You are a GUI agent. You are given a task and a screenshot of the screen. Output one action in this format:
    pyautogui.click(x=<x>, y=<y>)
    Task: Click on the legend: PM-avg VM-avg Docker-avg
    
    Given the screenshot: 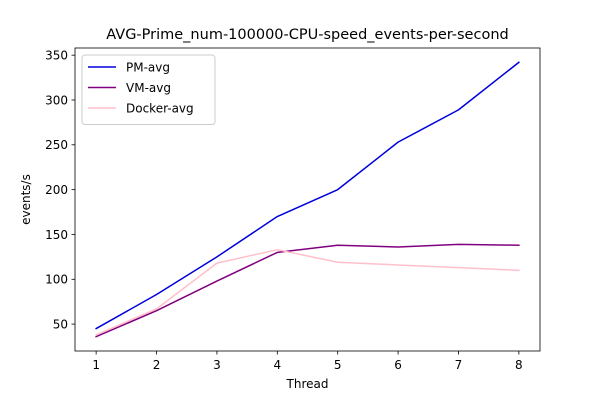 What is the action you would take?
    pyautogui.click(x=148, y=89)
    